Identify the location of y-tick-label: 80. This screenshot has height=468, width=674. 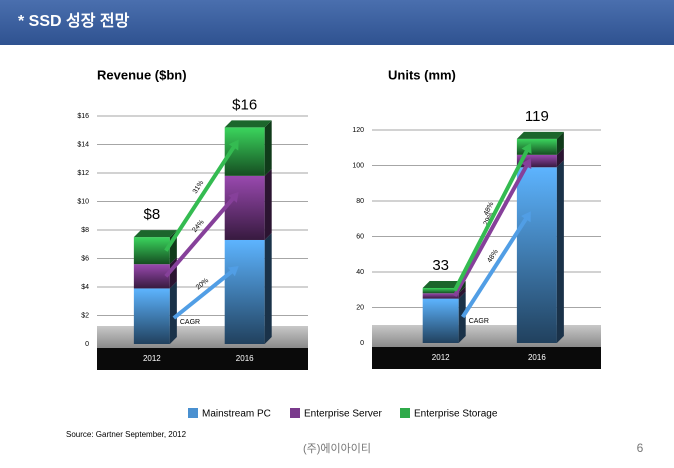
(360, 201).